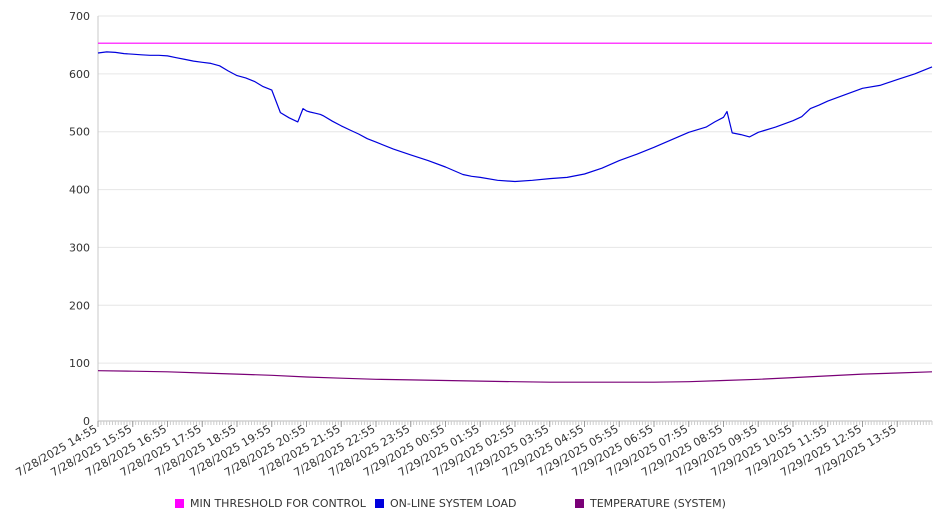  I want to click on y-tick-label-2: 200, so click(79, 305).